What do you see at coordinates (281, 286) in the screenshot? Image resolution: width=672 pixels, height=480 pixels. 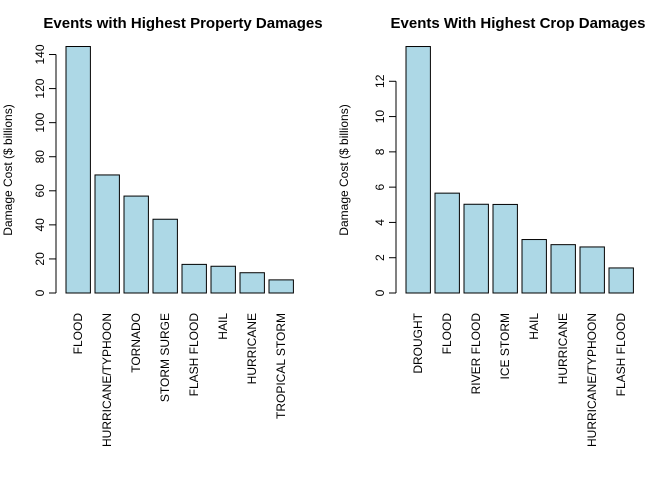 I see `property-bar-tropical-storm` at bounding box center [281, 286].